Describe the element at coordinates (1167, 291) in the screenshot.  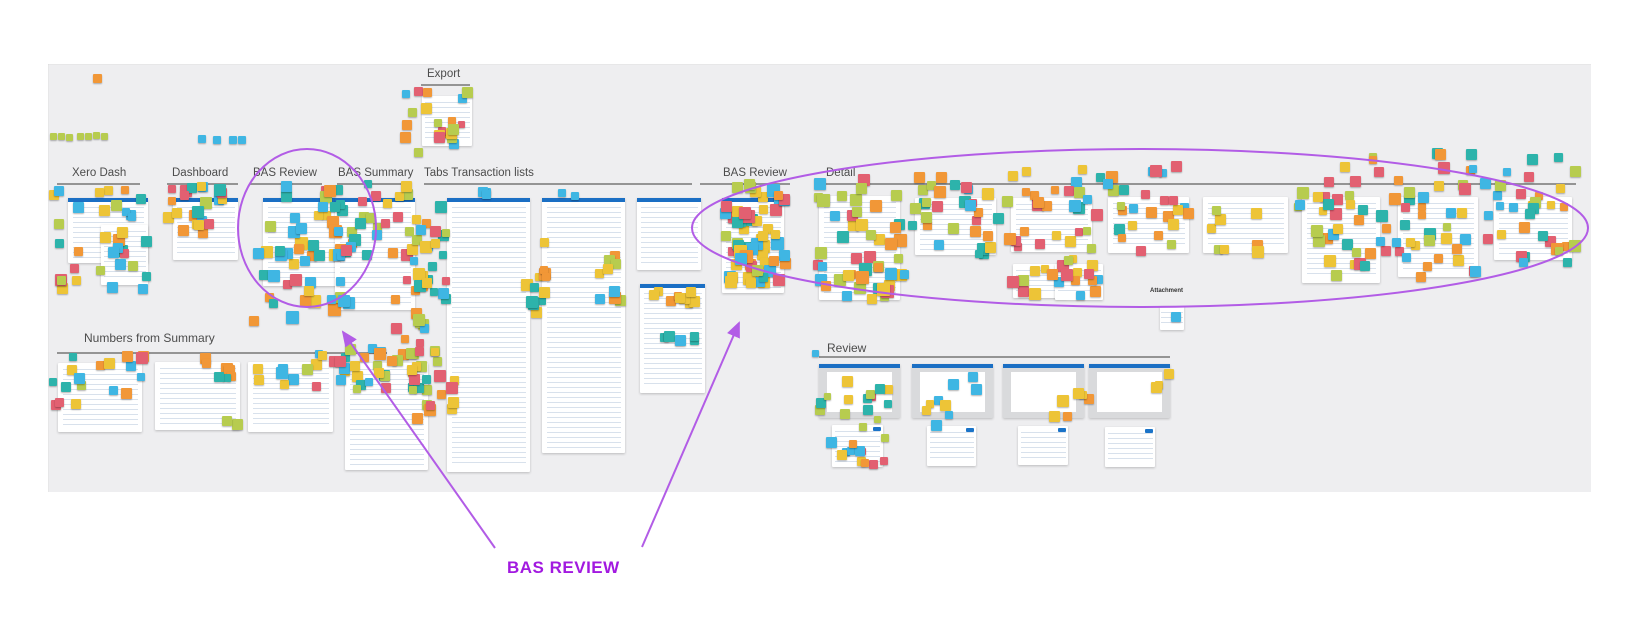
I see `section-label-attachment: Attachment` at that location.